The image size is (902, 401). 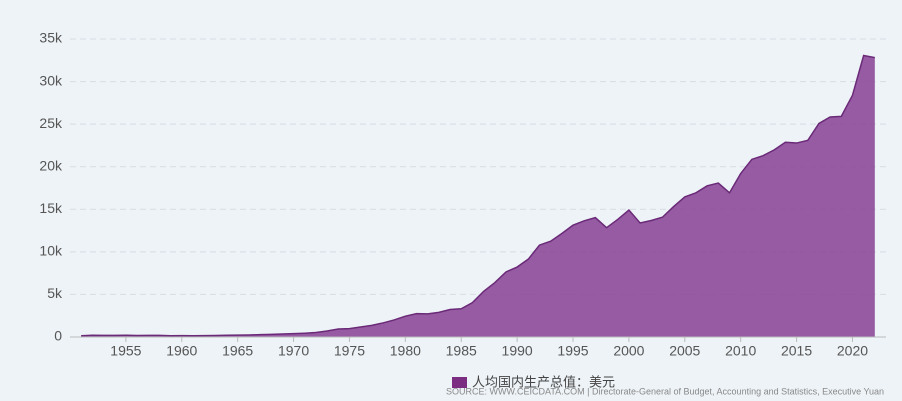 I want to click on x-tick-label: 1960, so click(x=181, y=351).